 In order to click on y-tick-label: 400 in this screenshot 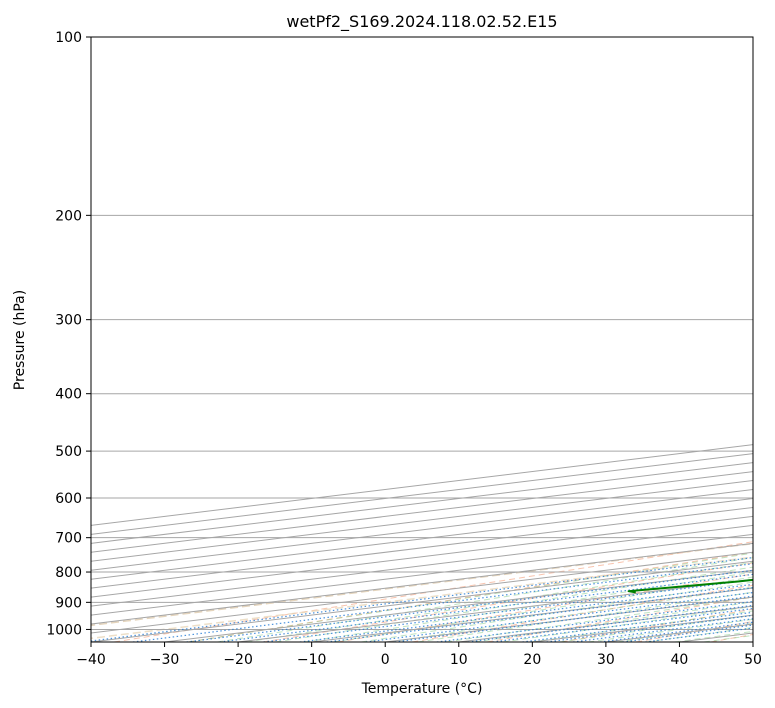, I will do `click(68, 395)`.